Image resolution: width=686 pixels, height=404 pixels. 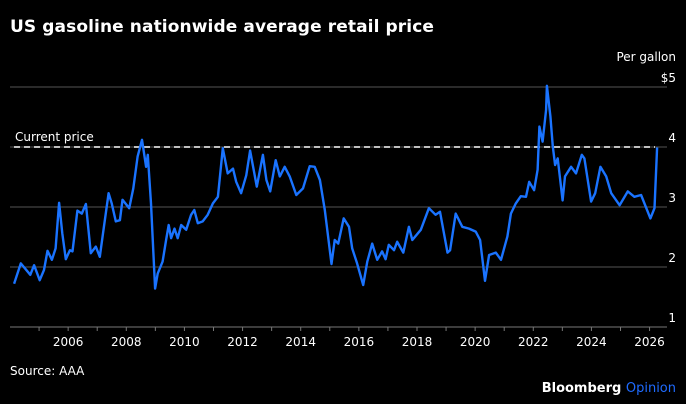 What do you see at coordinates (184, 342) in the screenshot?
I see `x-tick-label: 2010` at bounding box center [184, 342].